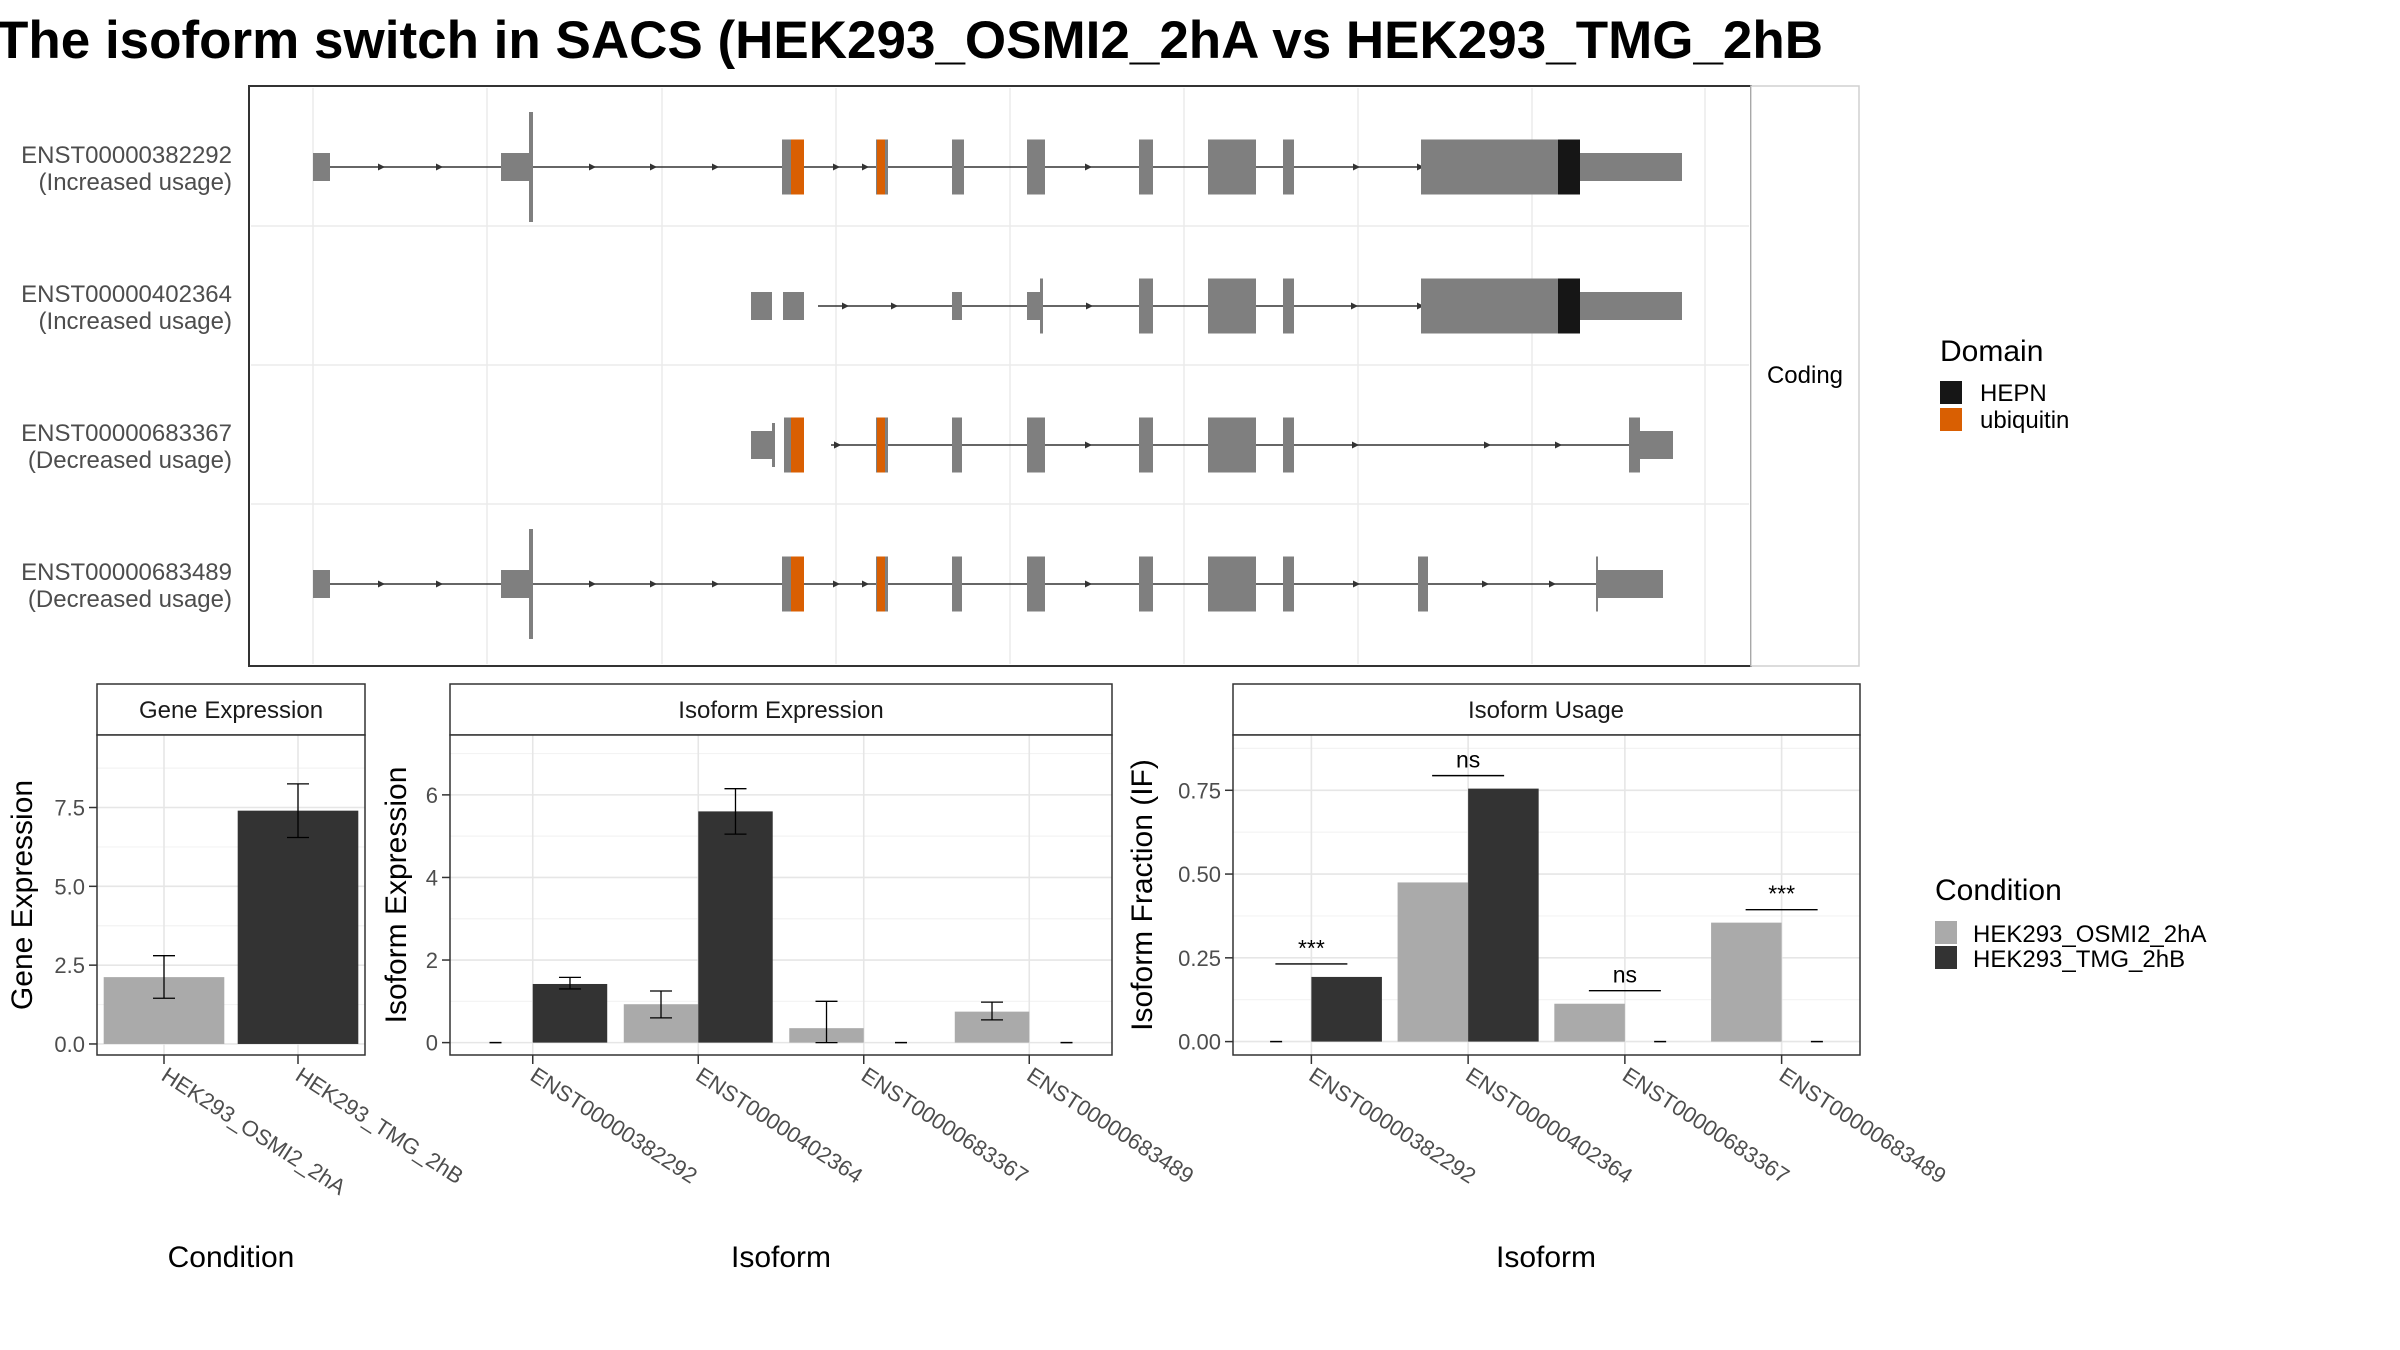  I want to click on isoform-usage-y-ticks: 0.00 0.25 0.50 0.75, so click(1205, 916).